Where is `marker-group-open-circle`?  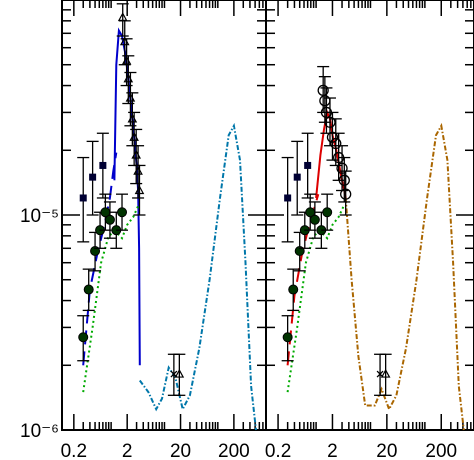 marker-group-open-circle is located at coordinates (334, 140).